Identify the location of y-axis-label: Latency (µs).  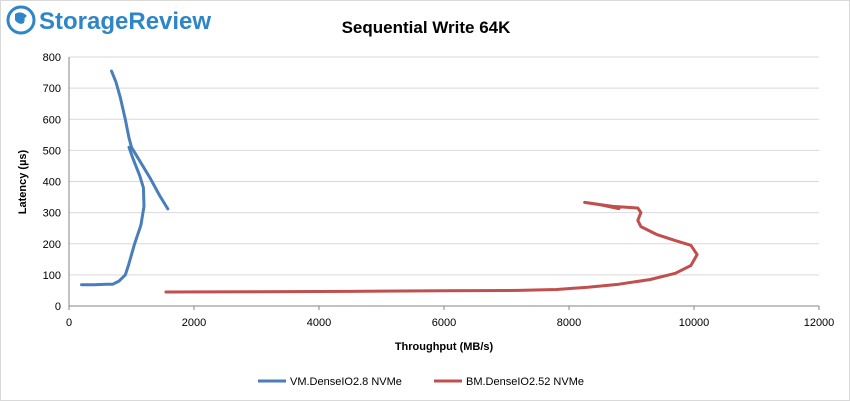
(23, 181).